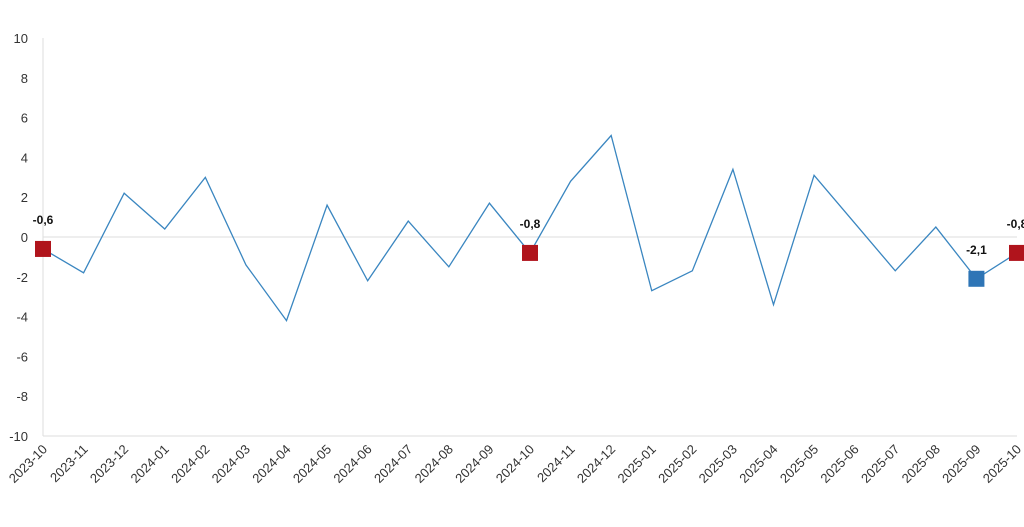 This screenshot has height=527, width=1024. What do you see at coordinates (43, 220) in the screenshot?
I see `data-label: -0,6` at bounding box center [43, 220].